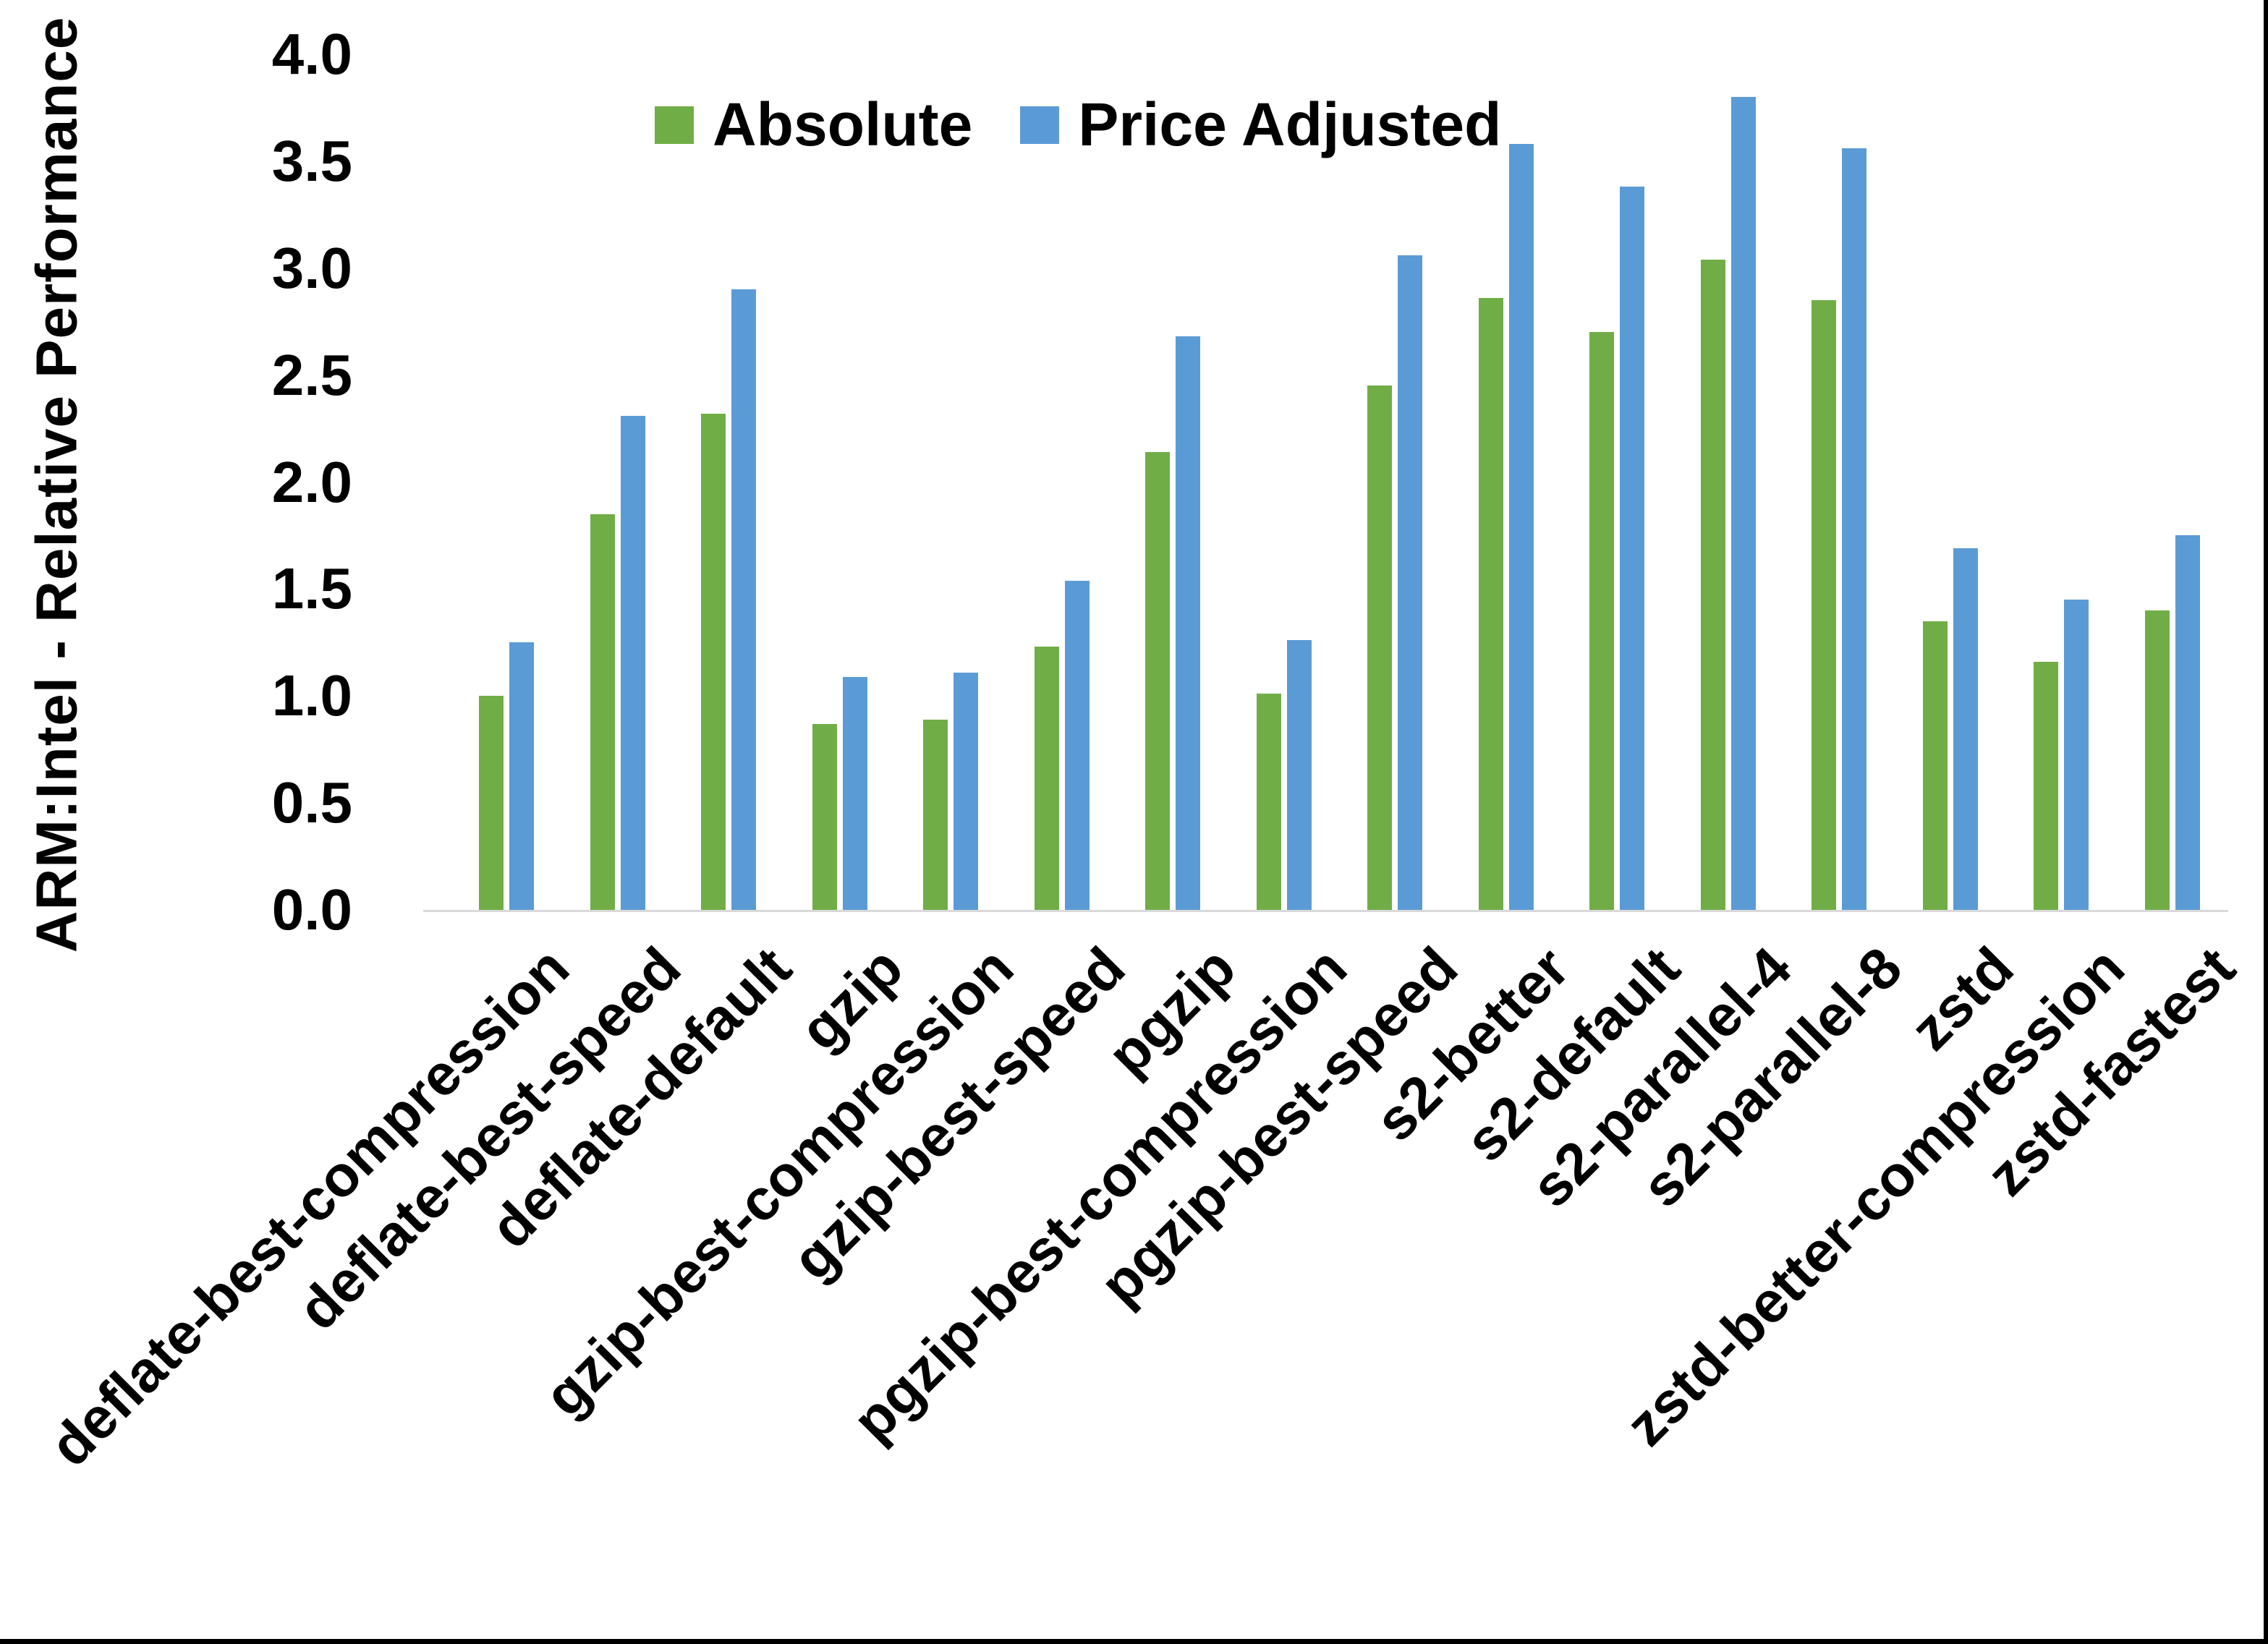  I want to click on bar-price-adjusted-s2-default, so click(1632, 548).